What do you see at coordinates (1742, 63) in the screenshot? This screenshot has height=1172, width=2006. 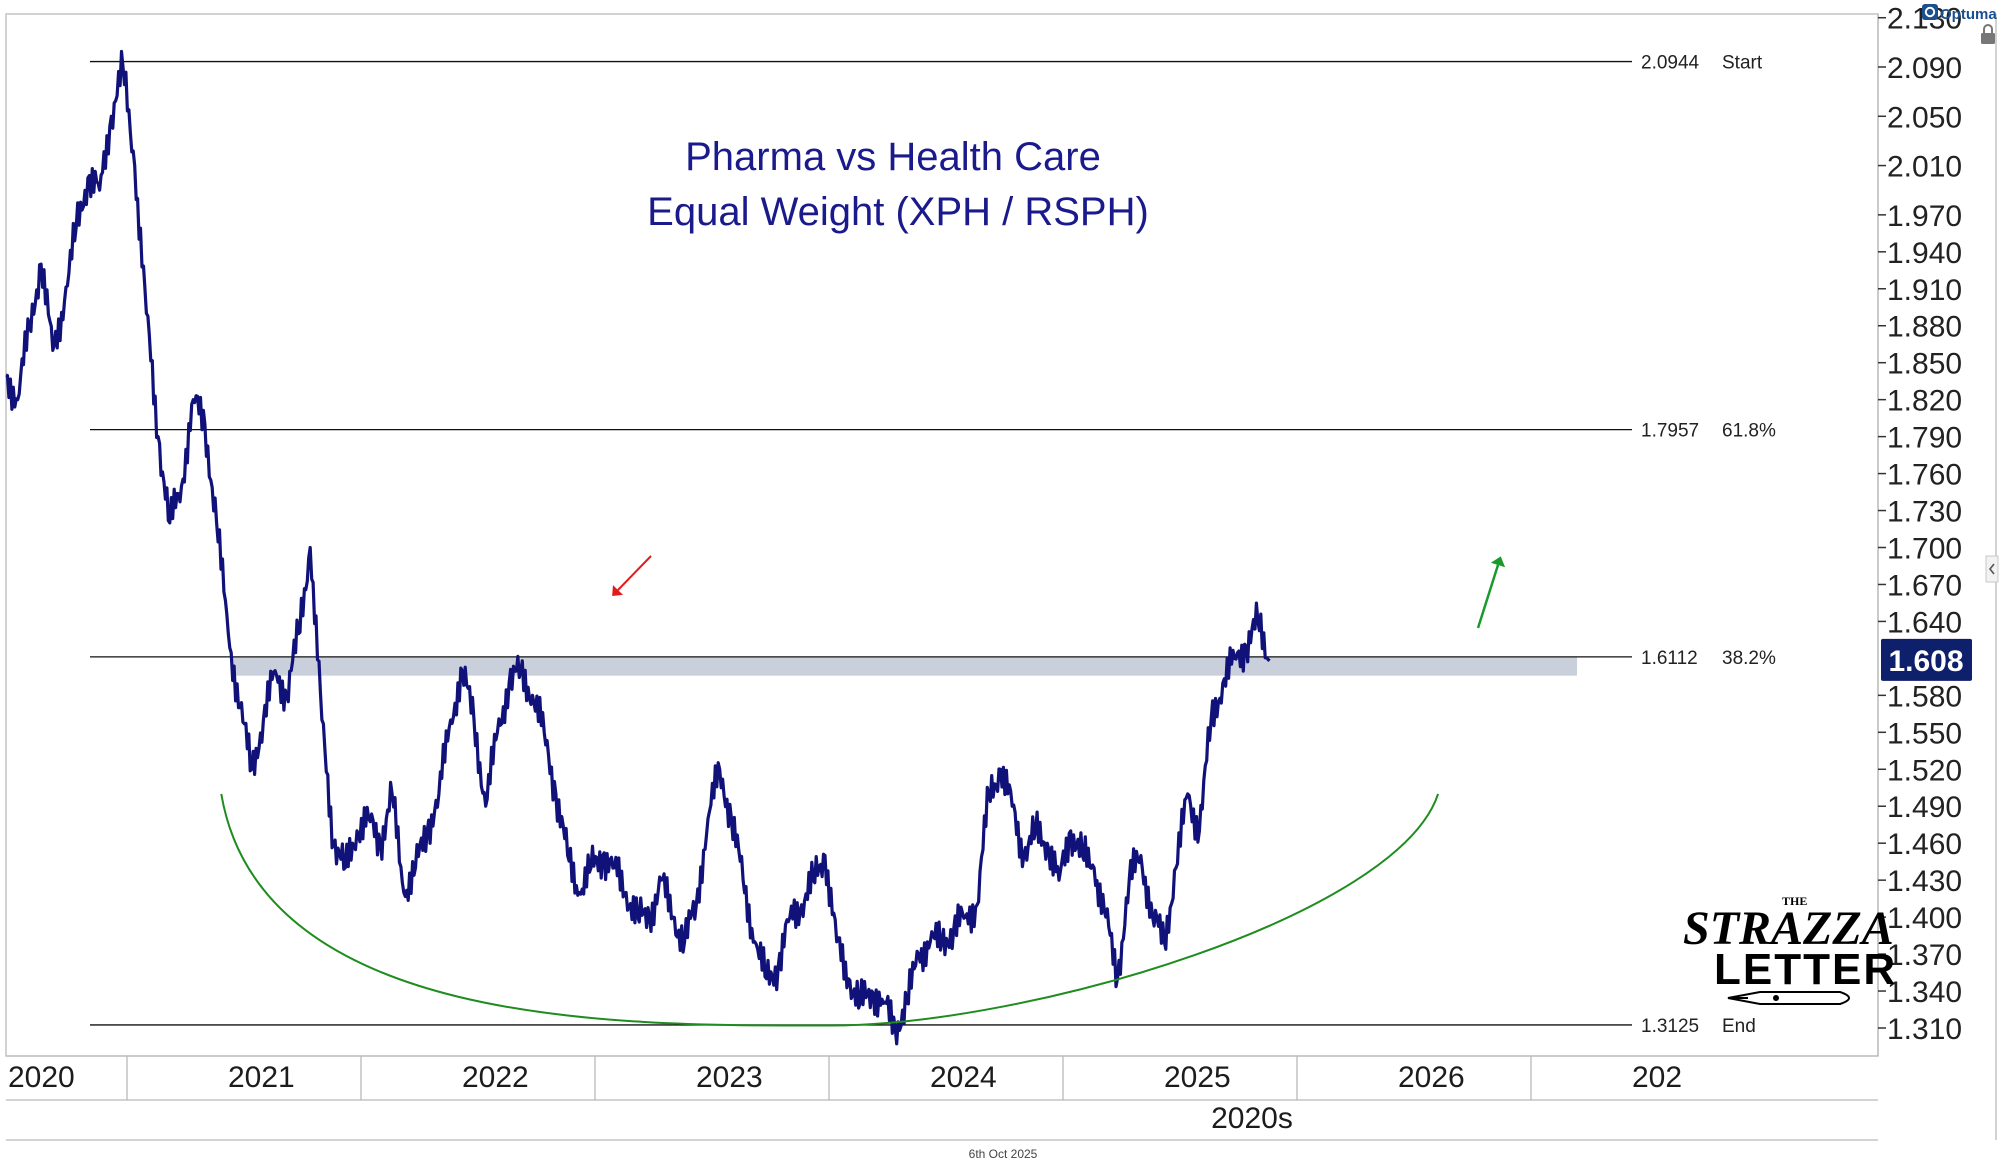 I see `fib-label: Start` at bounding box center [1742, 63].